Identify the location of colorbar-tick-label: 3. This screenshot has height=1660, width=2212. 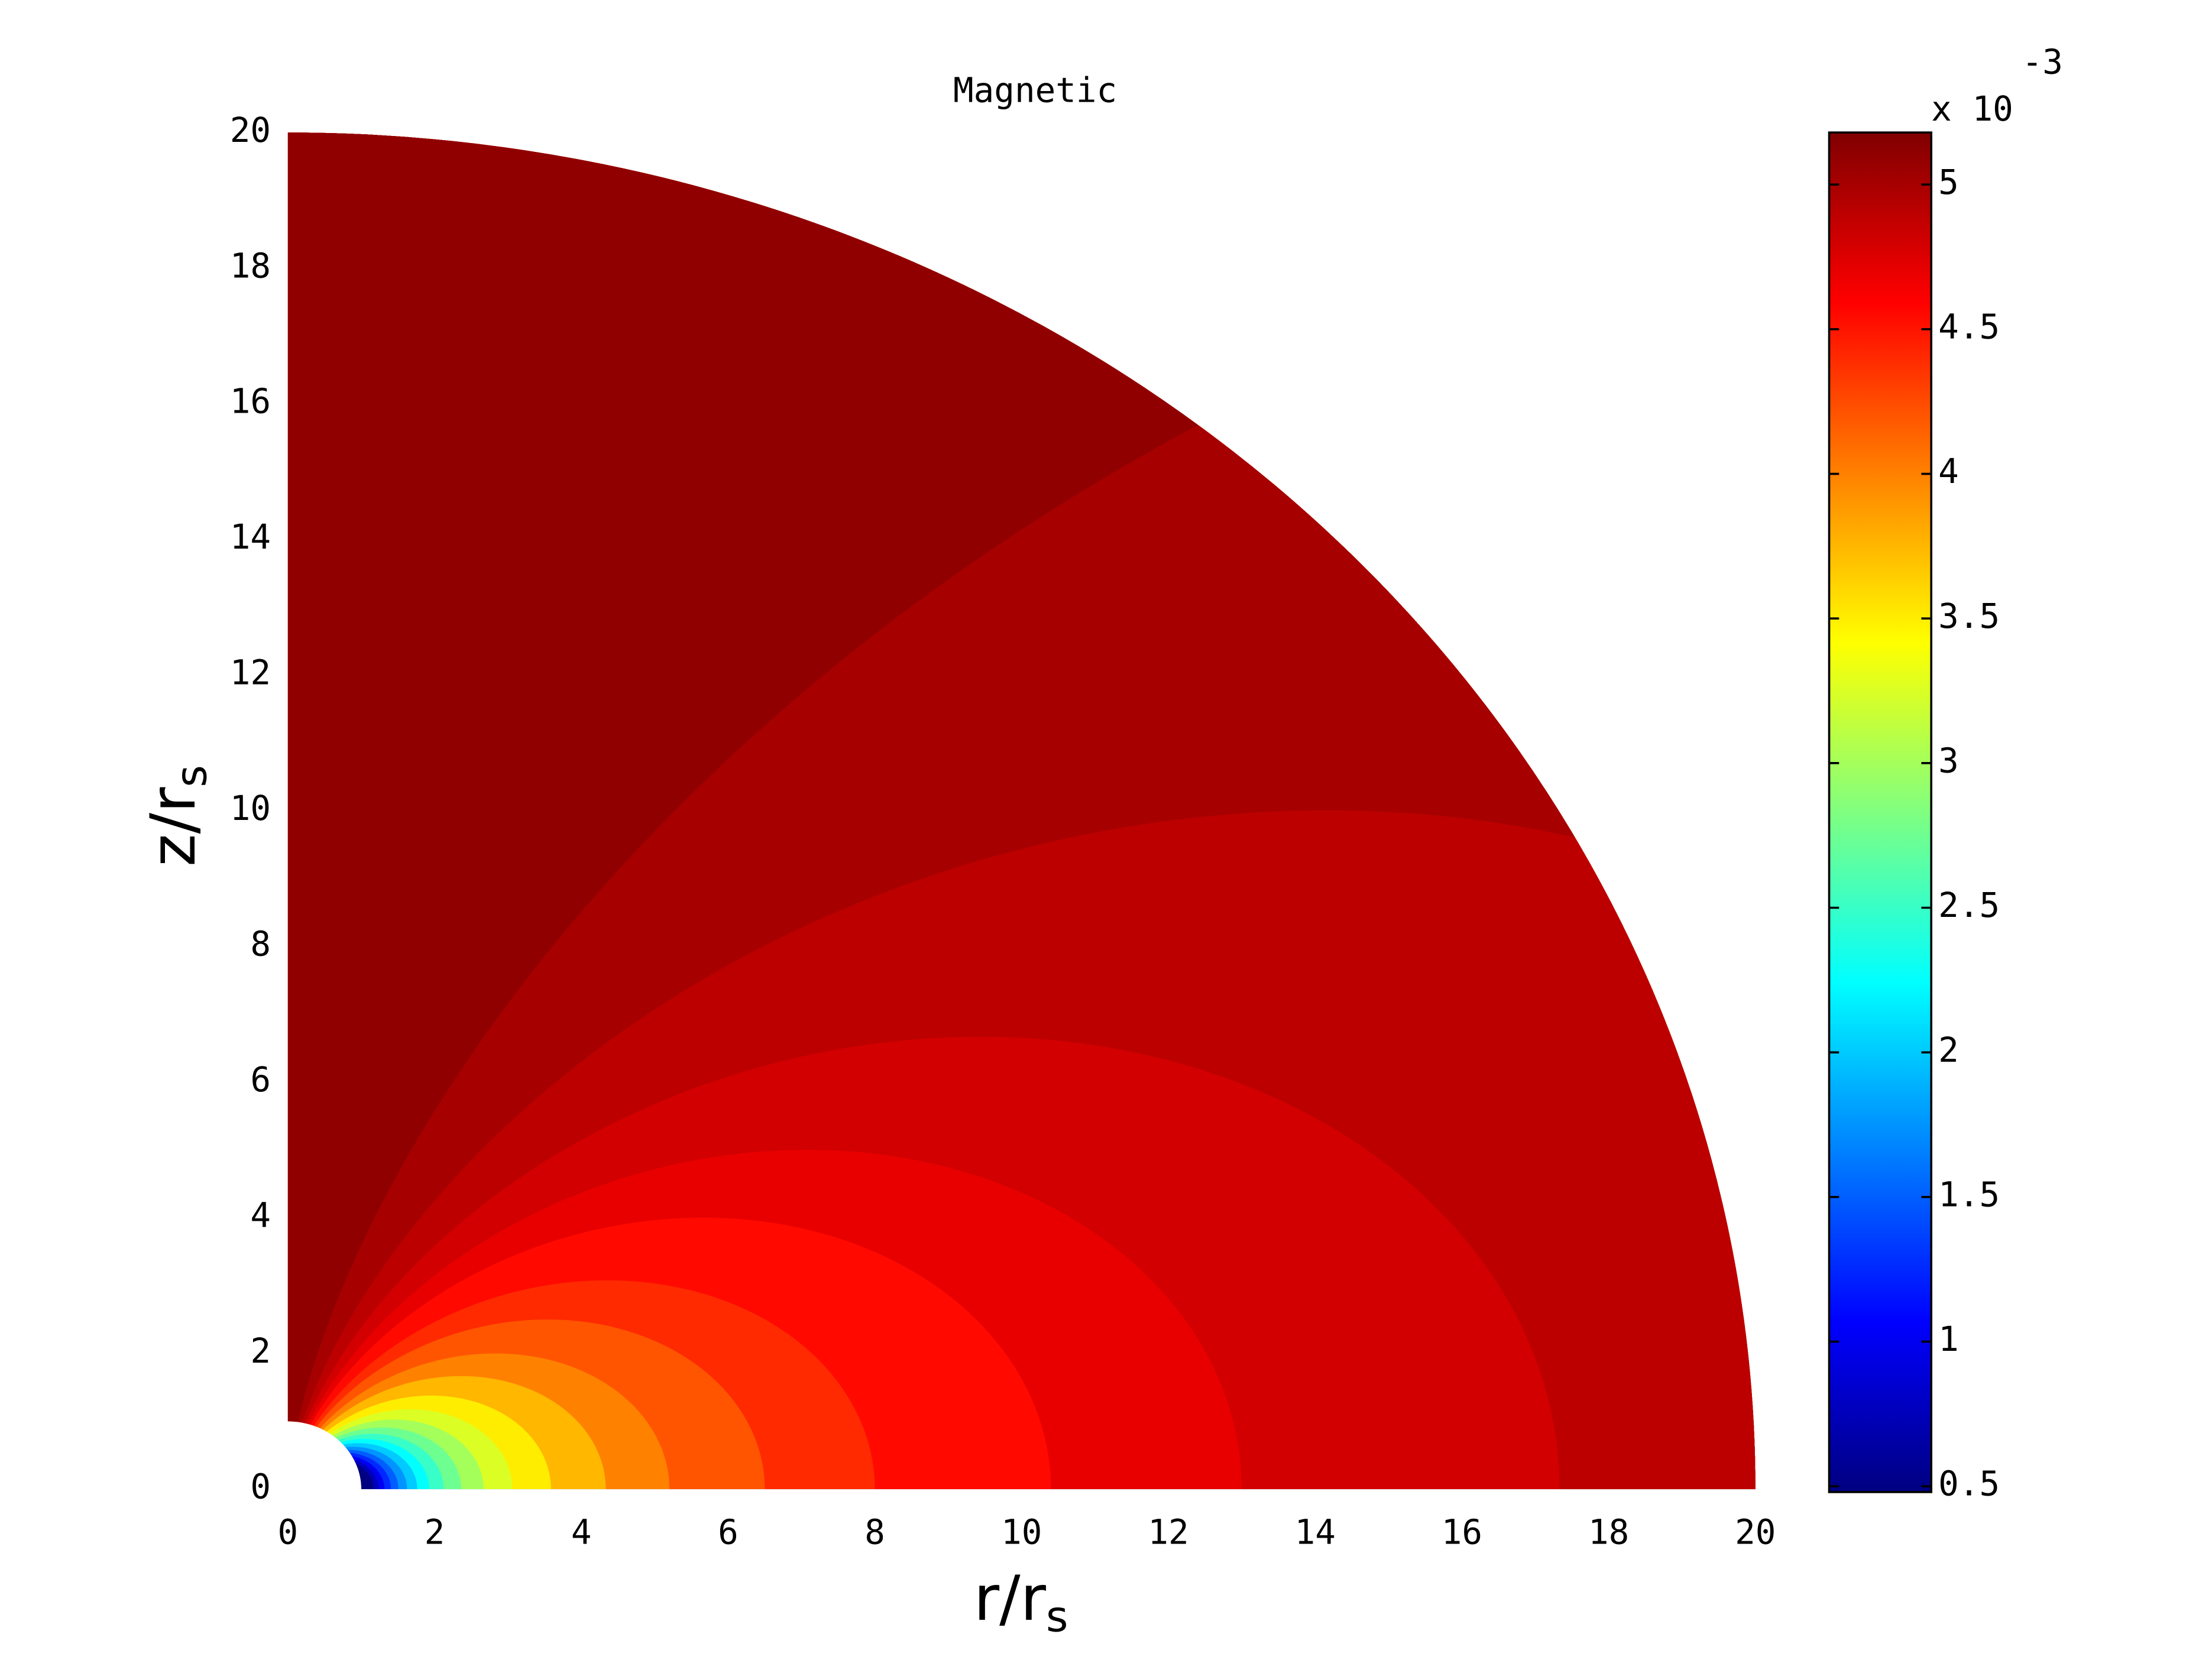
(1949, 761).